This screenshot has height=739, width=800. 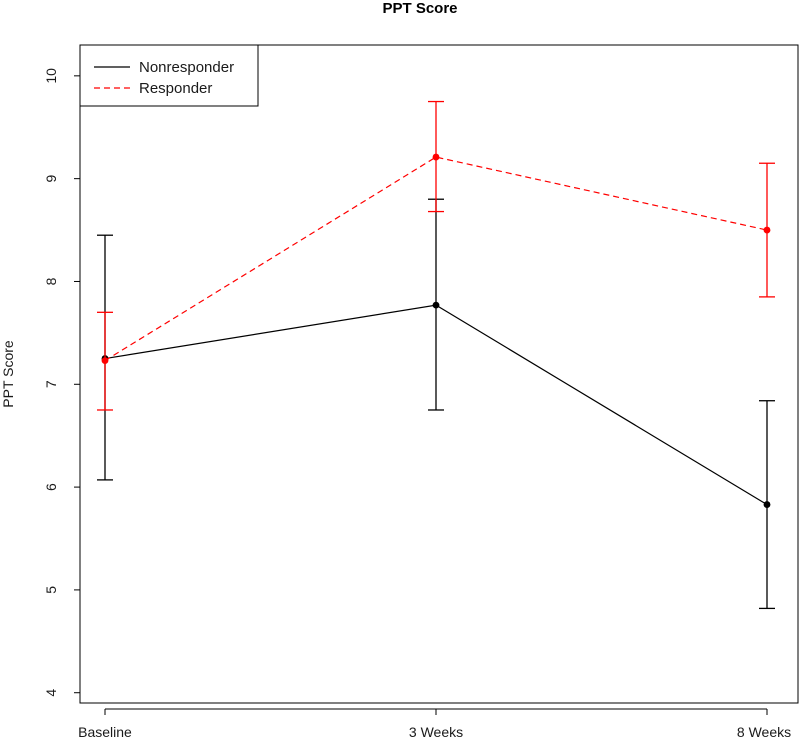 What do you see at coordinates (51, 384) in the screenshot?
I see `y-tick-label: 7` at bounding box center [51, 384].